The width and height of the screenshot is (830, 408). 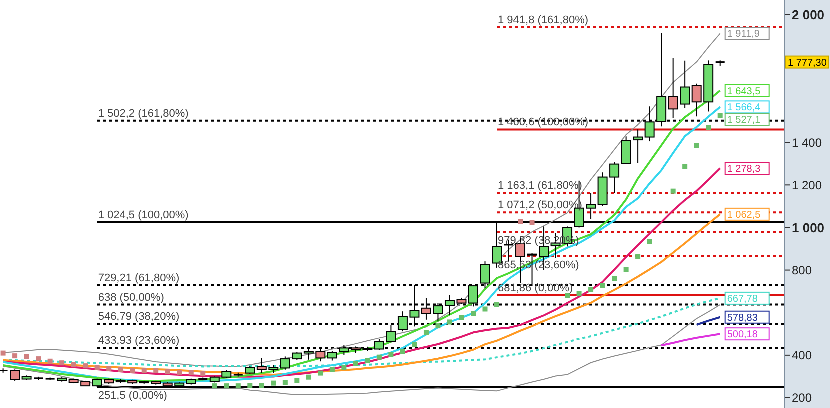 I want to click on data-label: 500,18, so click(x=742, y=335).